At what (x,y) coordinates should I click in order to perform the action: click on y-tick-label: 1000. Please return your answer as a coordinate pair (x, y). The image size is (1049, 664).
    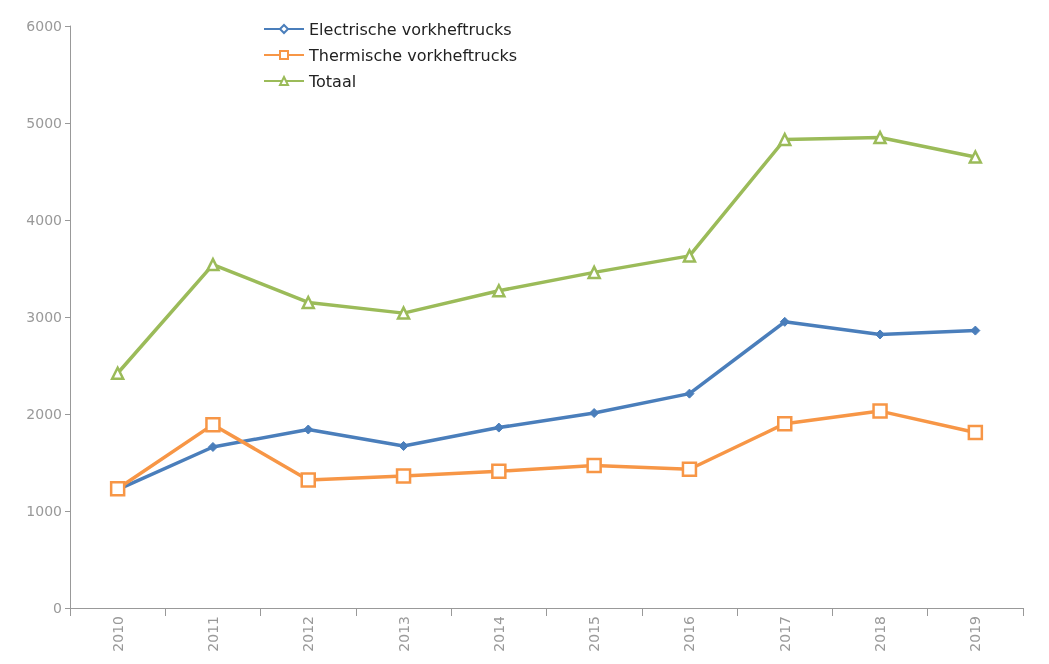
    Looking at the image, I should click on (44, 511).